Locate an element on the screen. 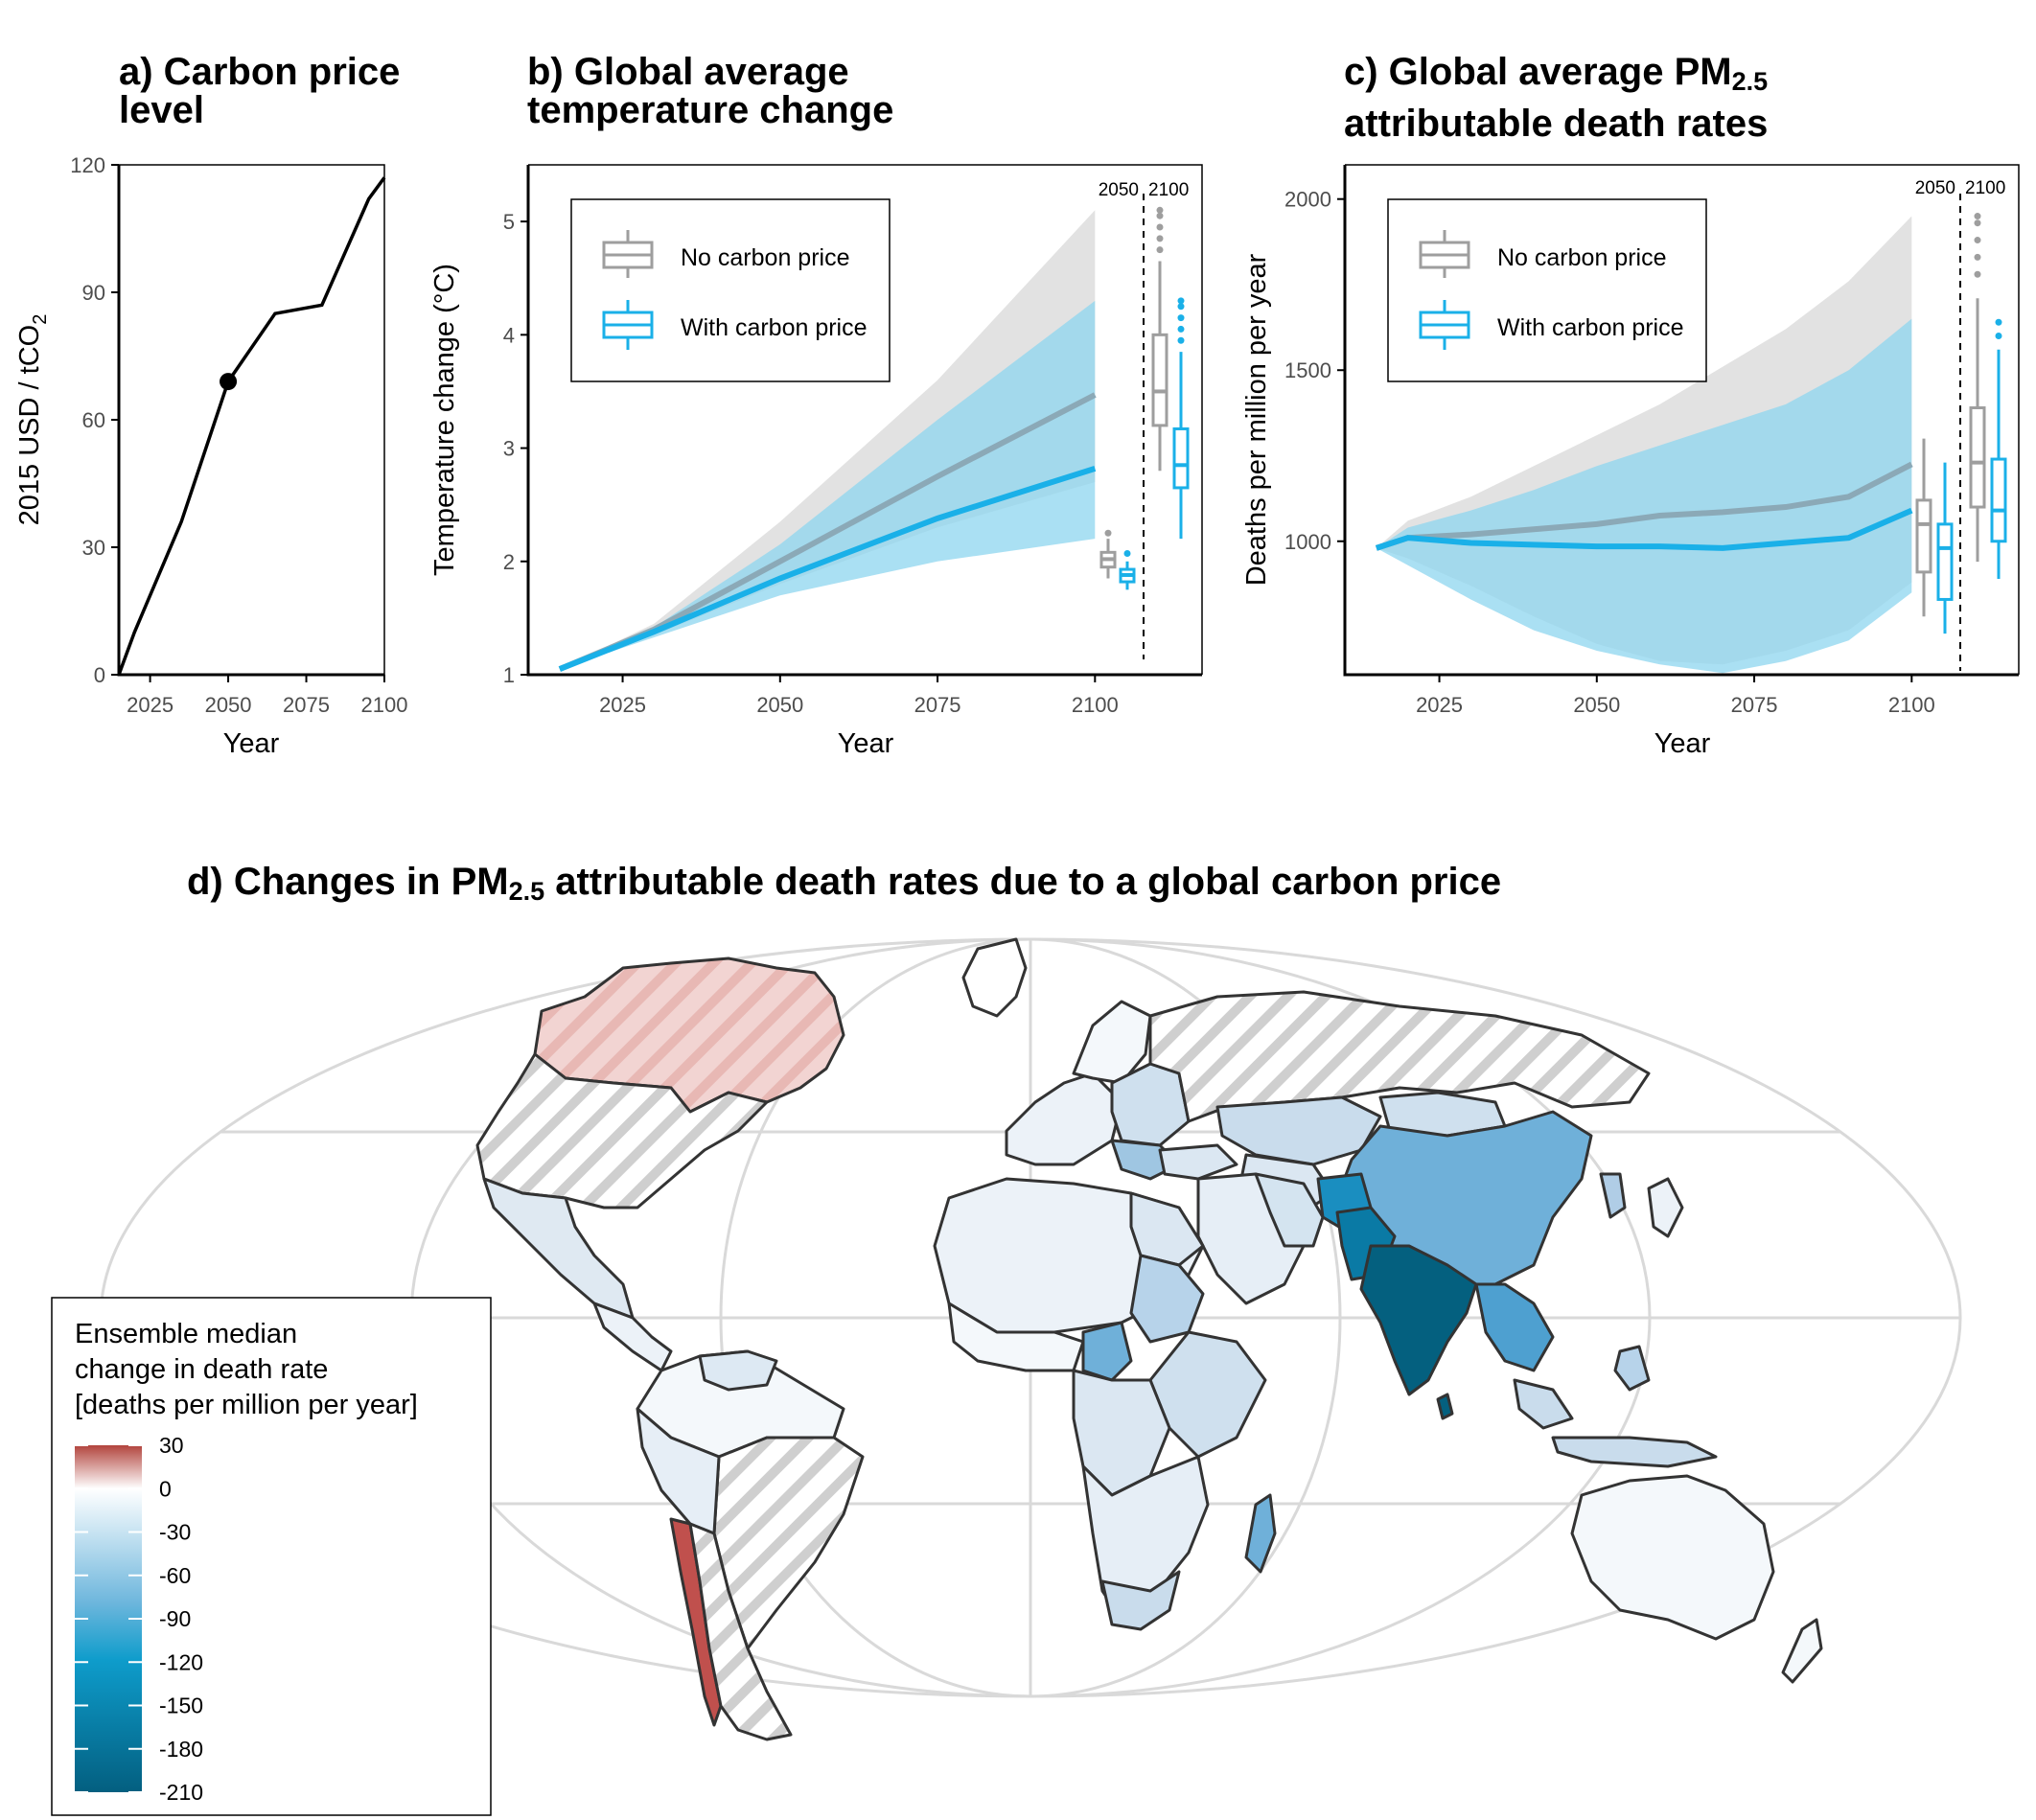 This screenshot has height=1820, width=2036. panel-c-frame is located at coordinates (1682, 419).